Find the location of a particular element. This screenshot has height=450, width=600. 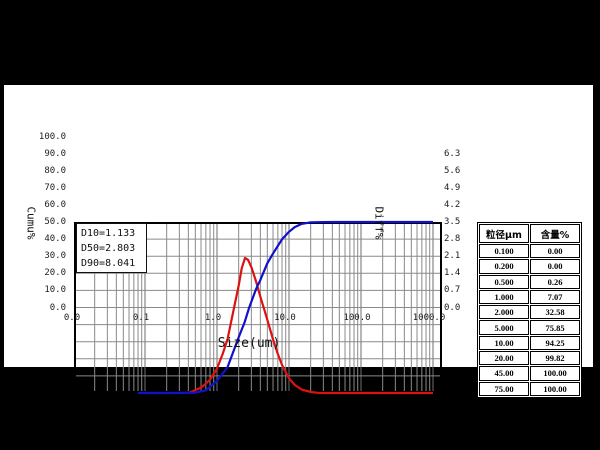

x-tick-label: 0.1 is located at coordinates (141, 318).